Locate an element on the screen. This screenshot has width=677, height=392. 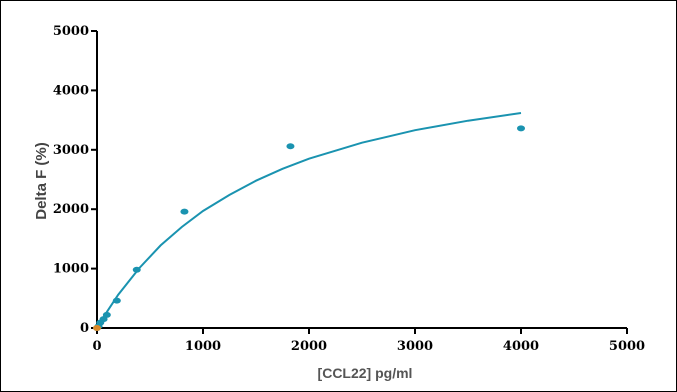
y-tick-label-3: 3000 is located at coordinates (71, 150).